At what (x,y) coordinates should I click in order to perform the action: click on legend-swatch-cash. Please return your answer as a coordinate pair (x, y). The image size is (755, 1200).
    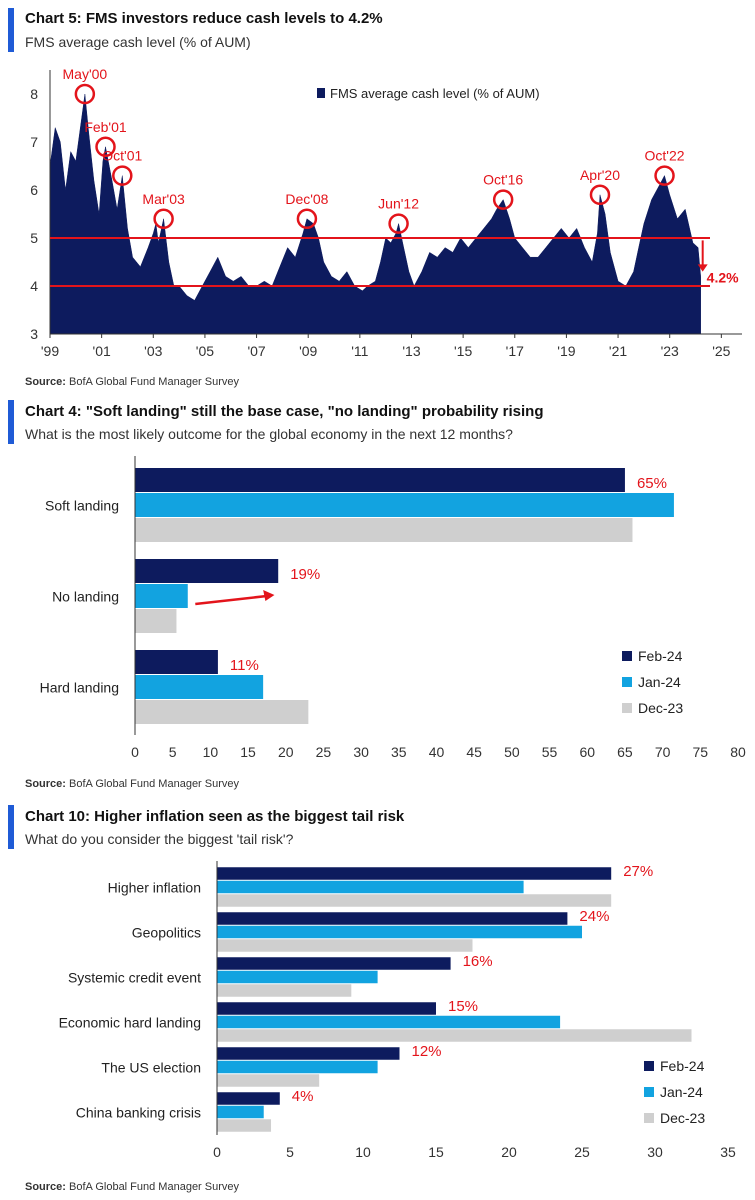
    Looking at the image, I should click on (321, 93).